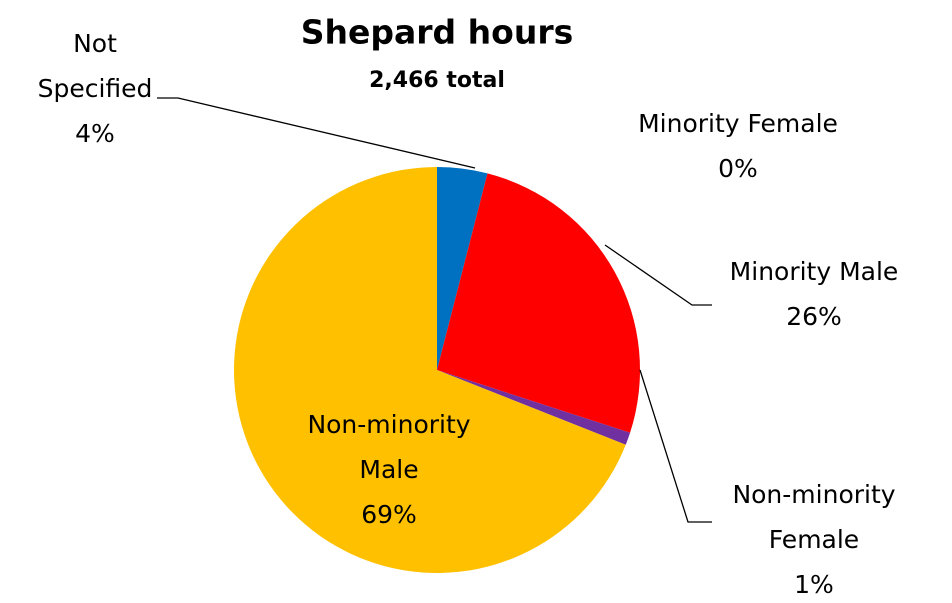 Image resolution: width=952 pixels, height=603 pixels. Describe the element at coordinates (814, 316) in the screenshot. I see `slice-value-label: 26%` at that location.